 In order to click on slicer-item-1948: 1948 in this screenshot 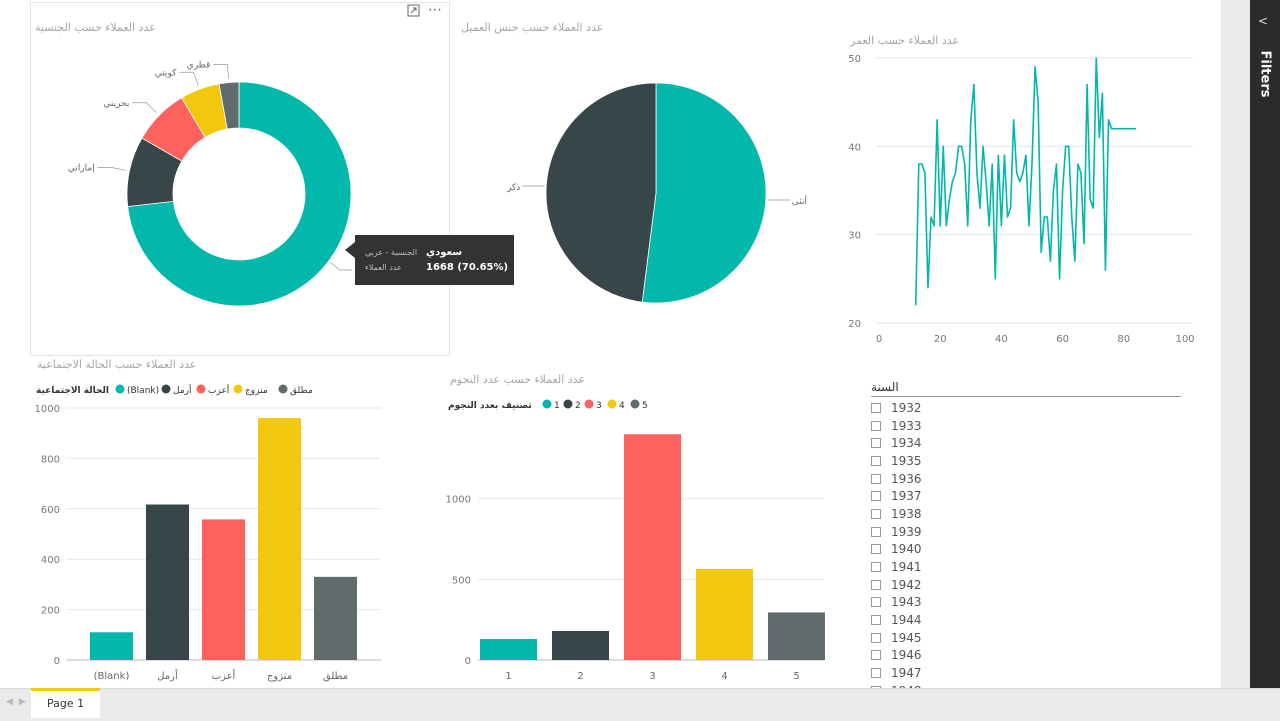, I will do `click(1031, 685)`.